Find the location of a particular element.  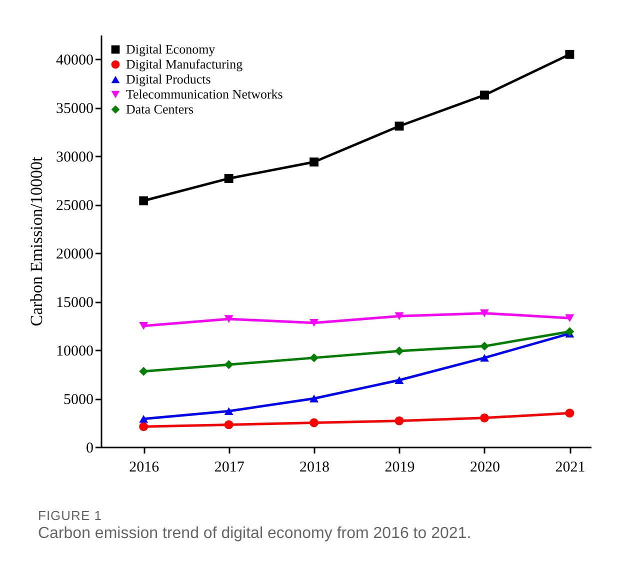

y-tick-label: 40000 is located at coordinates (75, 60).